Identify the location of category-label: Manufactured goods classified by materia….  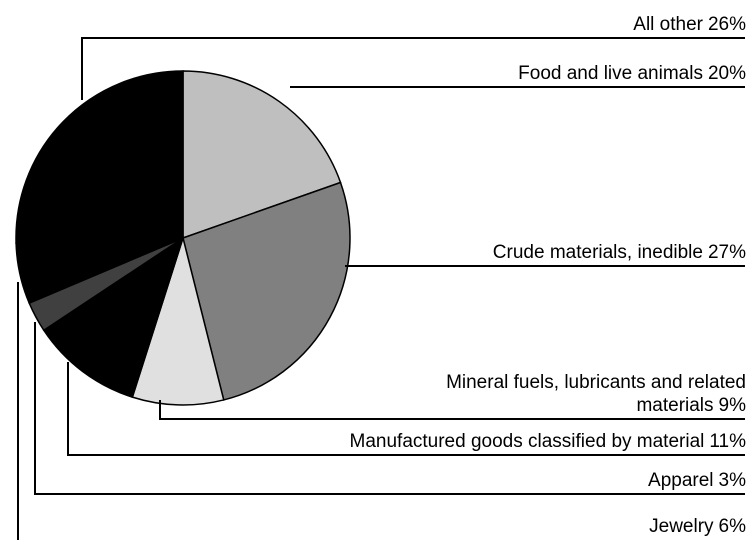
(527, 441).